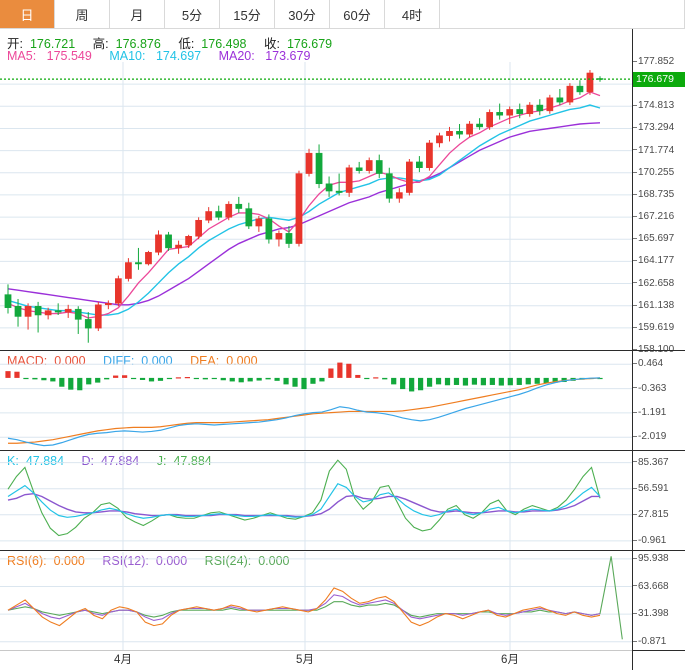 This screenshot has height=670, width=685. What do you see at coordinates (659, 306) in the screenshot?
I see `price-axis-tick: 161.138` at bounding box center [659, 306].